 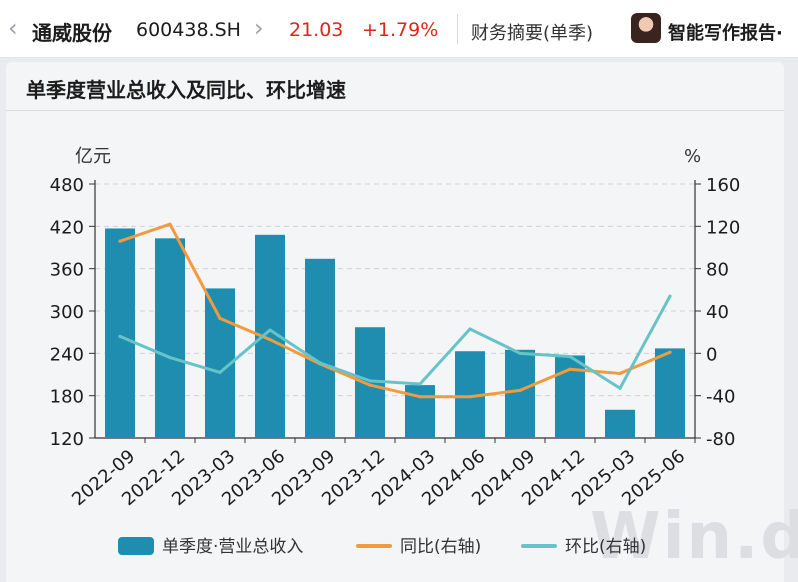 What do you see at coordinates (259, 28) in the screenshot?
I see `next-chevron-icon: ›` at bounding box center [259, 28].